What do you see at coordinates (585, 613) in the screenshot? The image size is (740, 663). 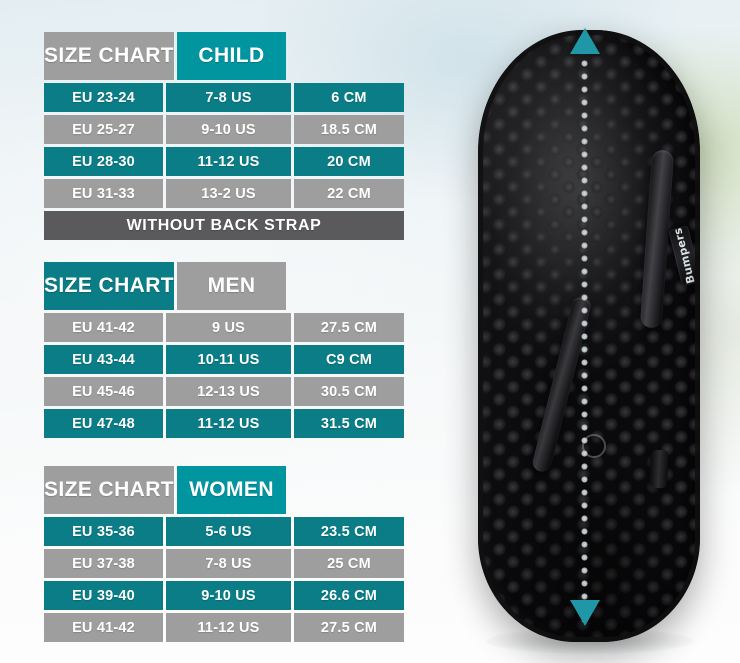 I see `arrow-down-icon` at bounding box center [585, 613].